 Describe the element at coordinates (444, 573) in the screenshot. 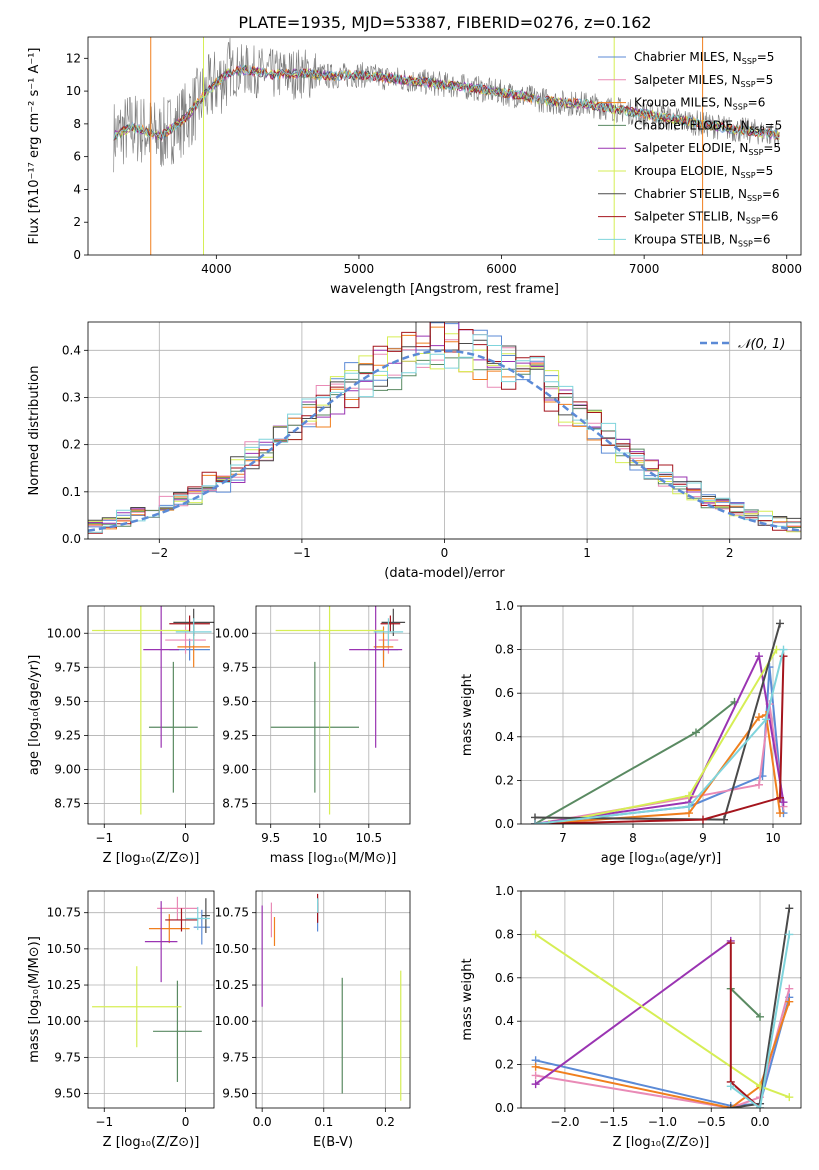

I see `x-axis-label: (data-model)/error` at that location.